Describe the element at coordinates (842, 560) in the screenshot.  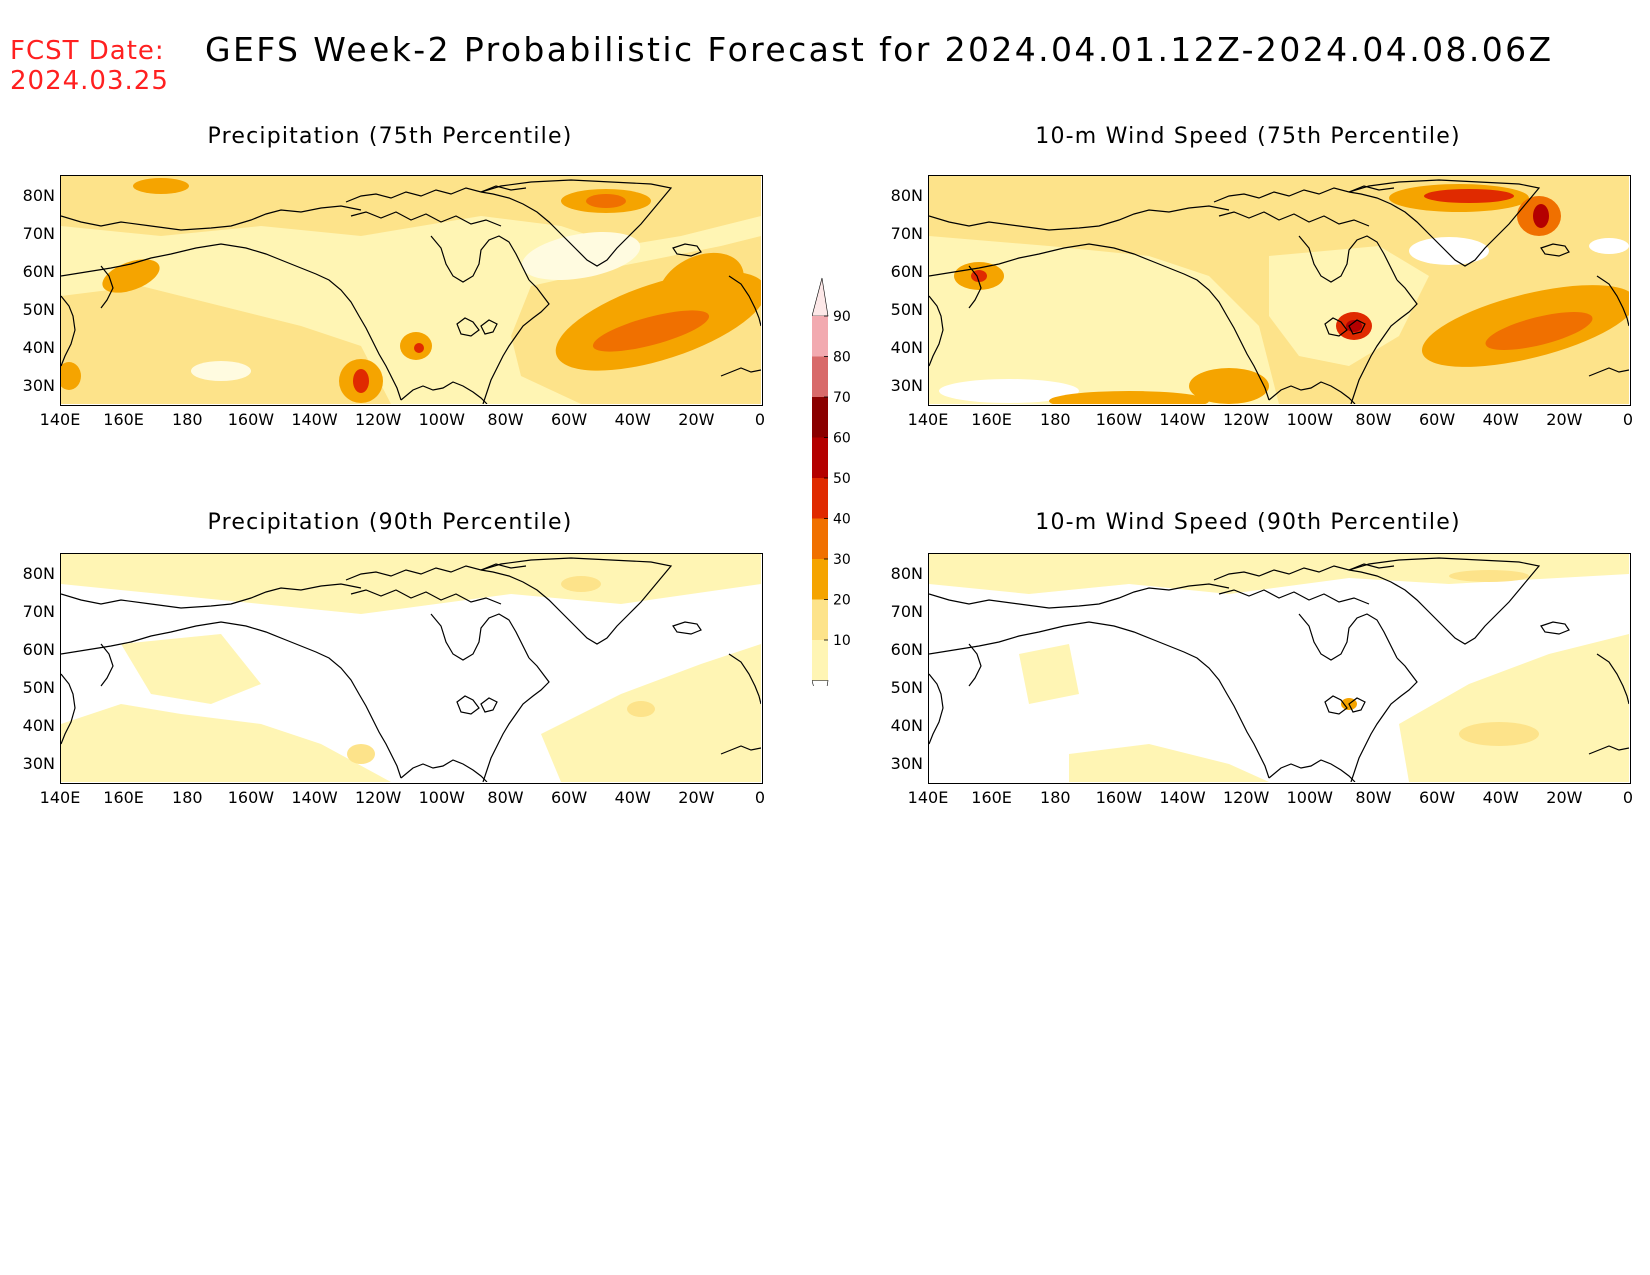
I see `colorbar-tick-label: 30` at that location.